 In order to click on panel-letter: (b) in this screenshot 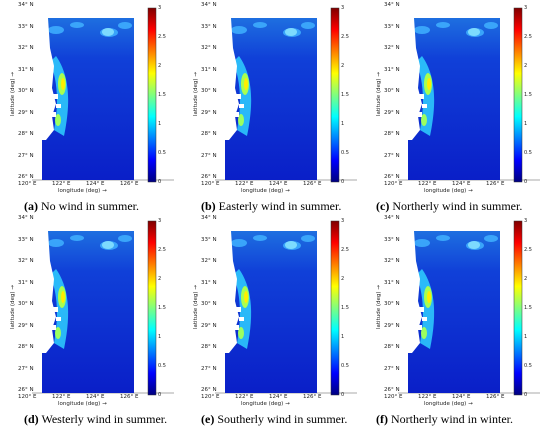, I will do `click(208, 206)`.